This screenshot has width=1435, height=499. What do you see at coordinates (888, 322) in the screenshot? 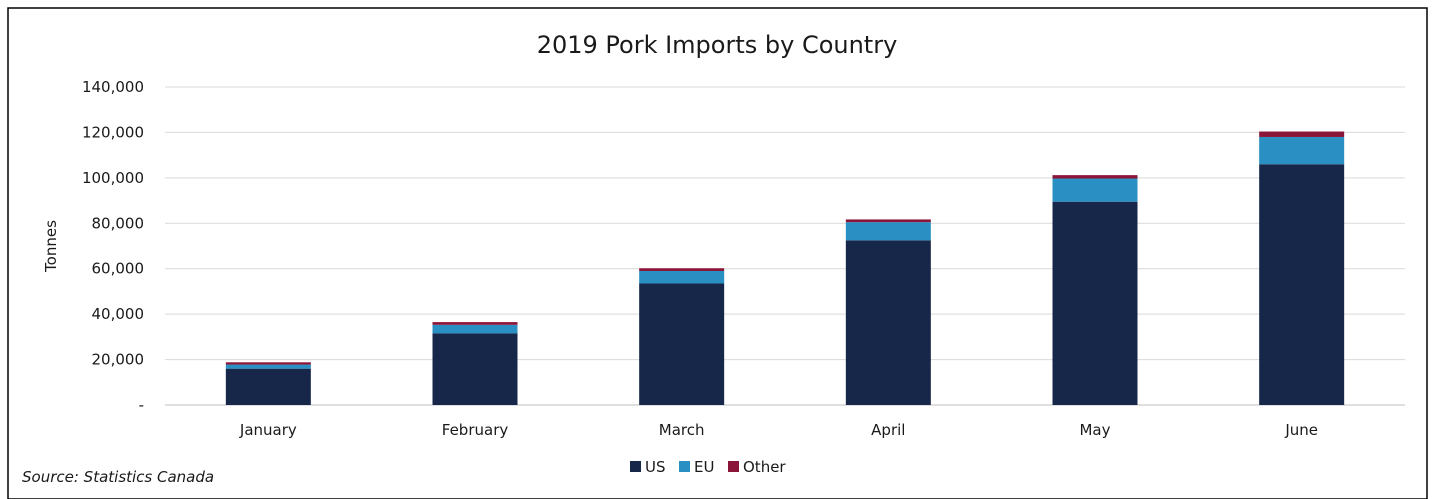
I see `bar-us-april` at bounding box center [888, 322].